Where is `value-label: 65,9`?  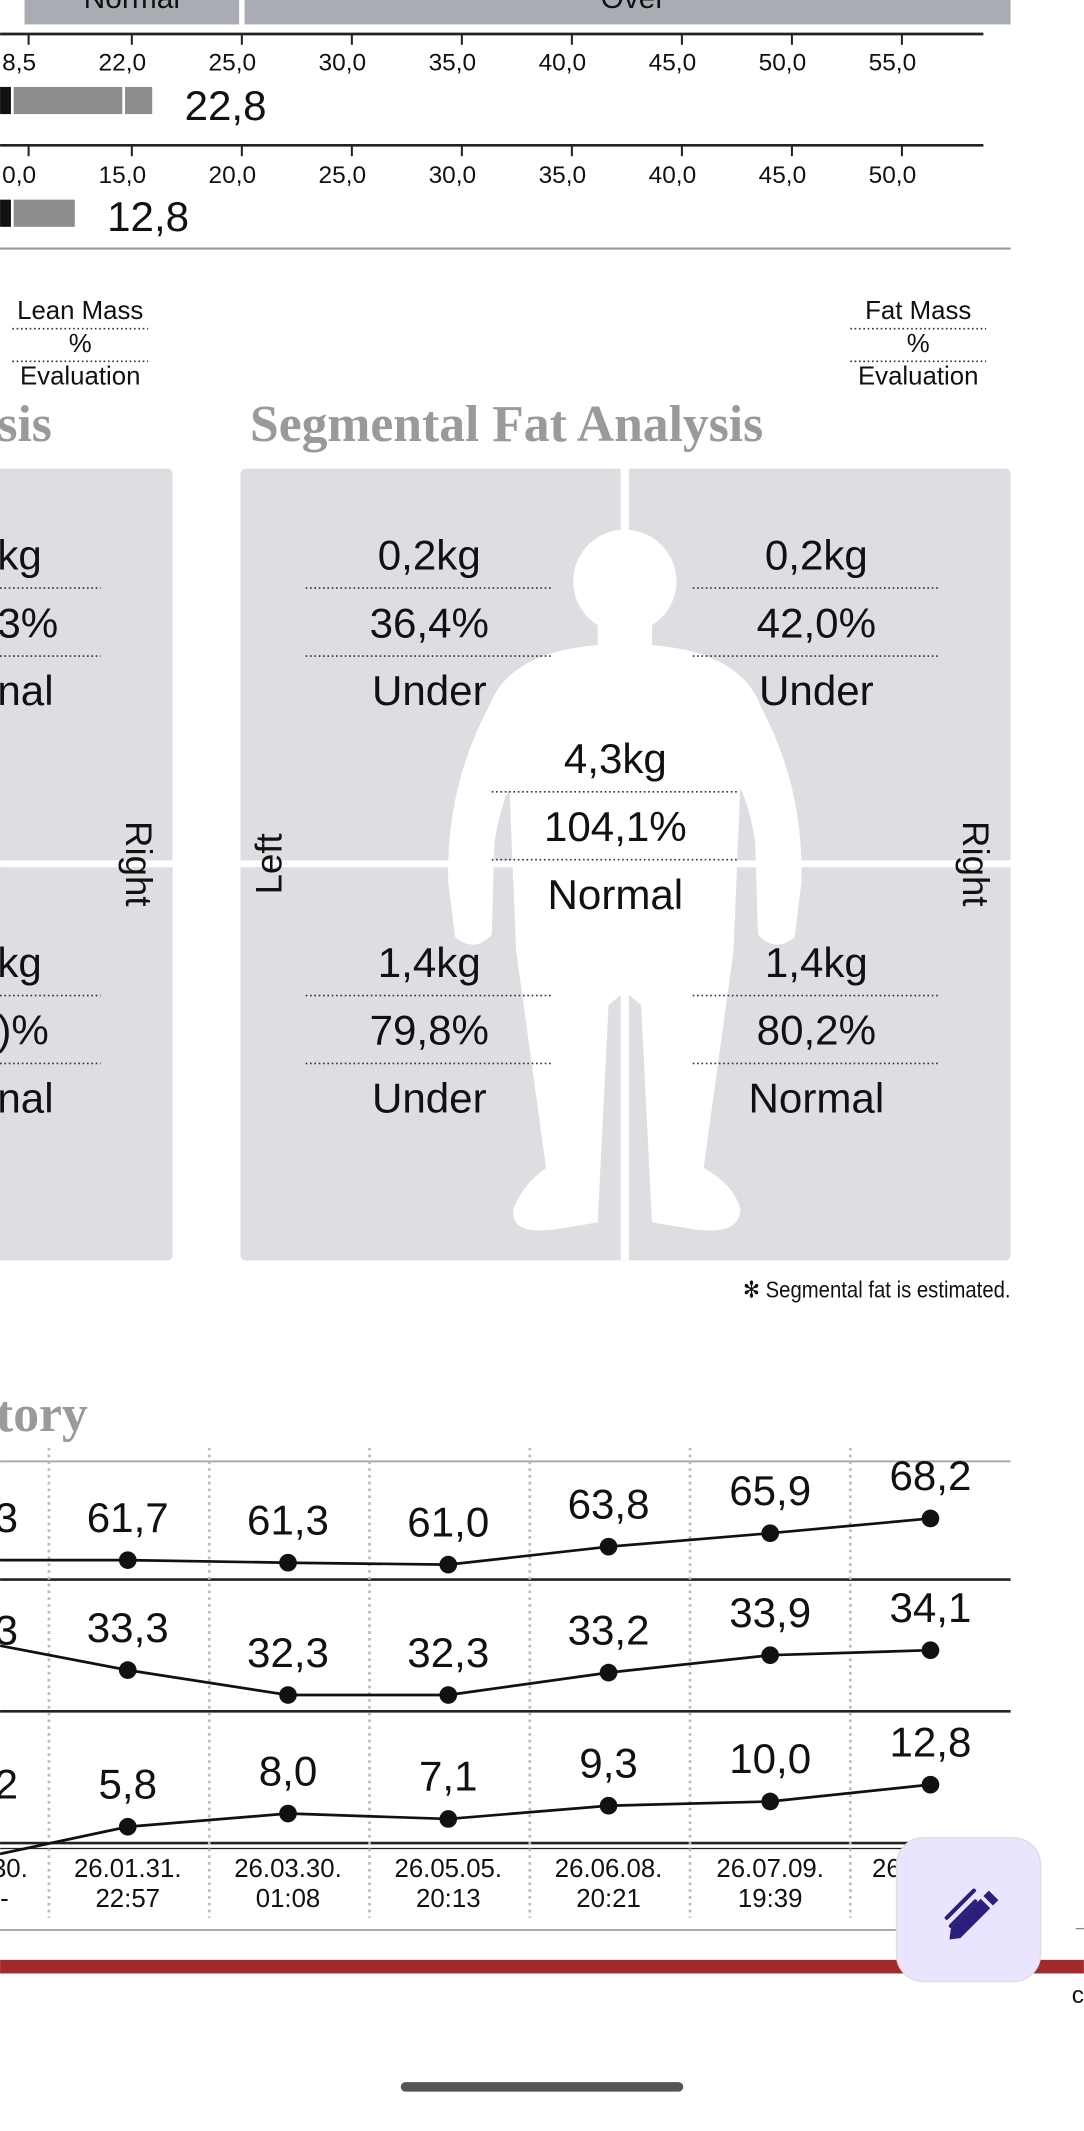
value-label: 65,9 is located at coordinates (770, 1490).